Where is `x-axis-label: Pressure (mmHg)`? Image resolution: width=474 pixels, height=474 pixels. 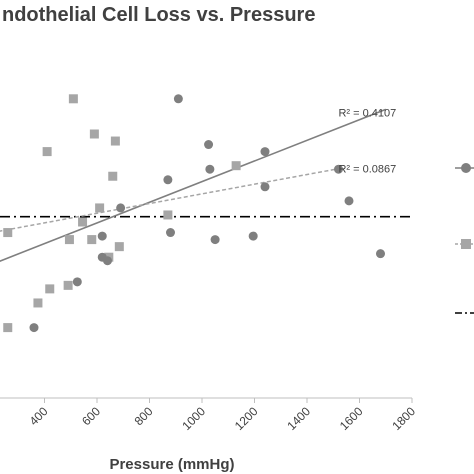 x-axis-label: Pressure (mmHg) is located at coordinates (171, 464).